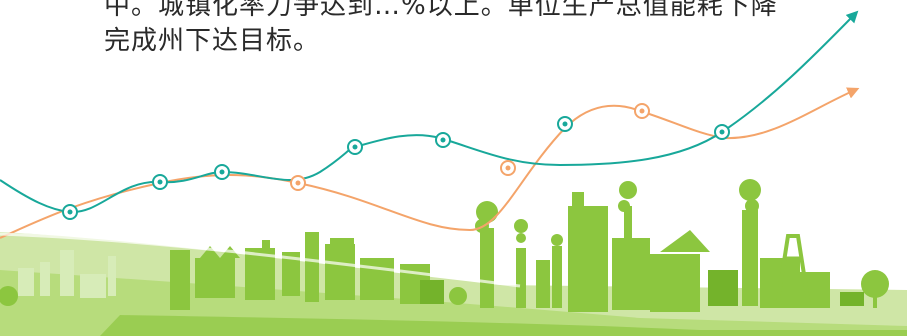 This screenshot has height=336, width=907. Describe the element at coordinates (642, 288) in the screenshot. I see `skyline-details` at that location.